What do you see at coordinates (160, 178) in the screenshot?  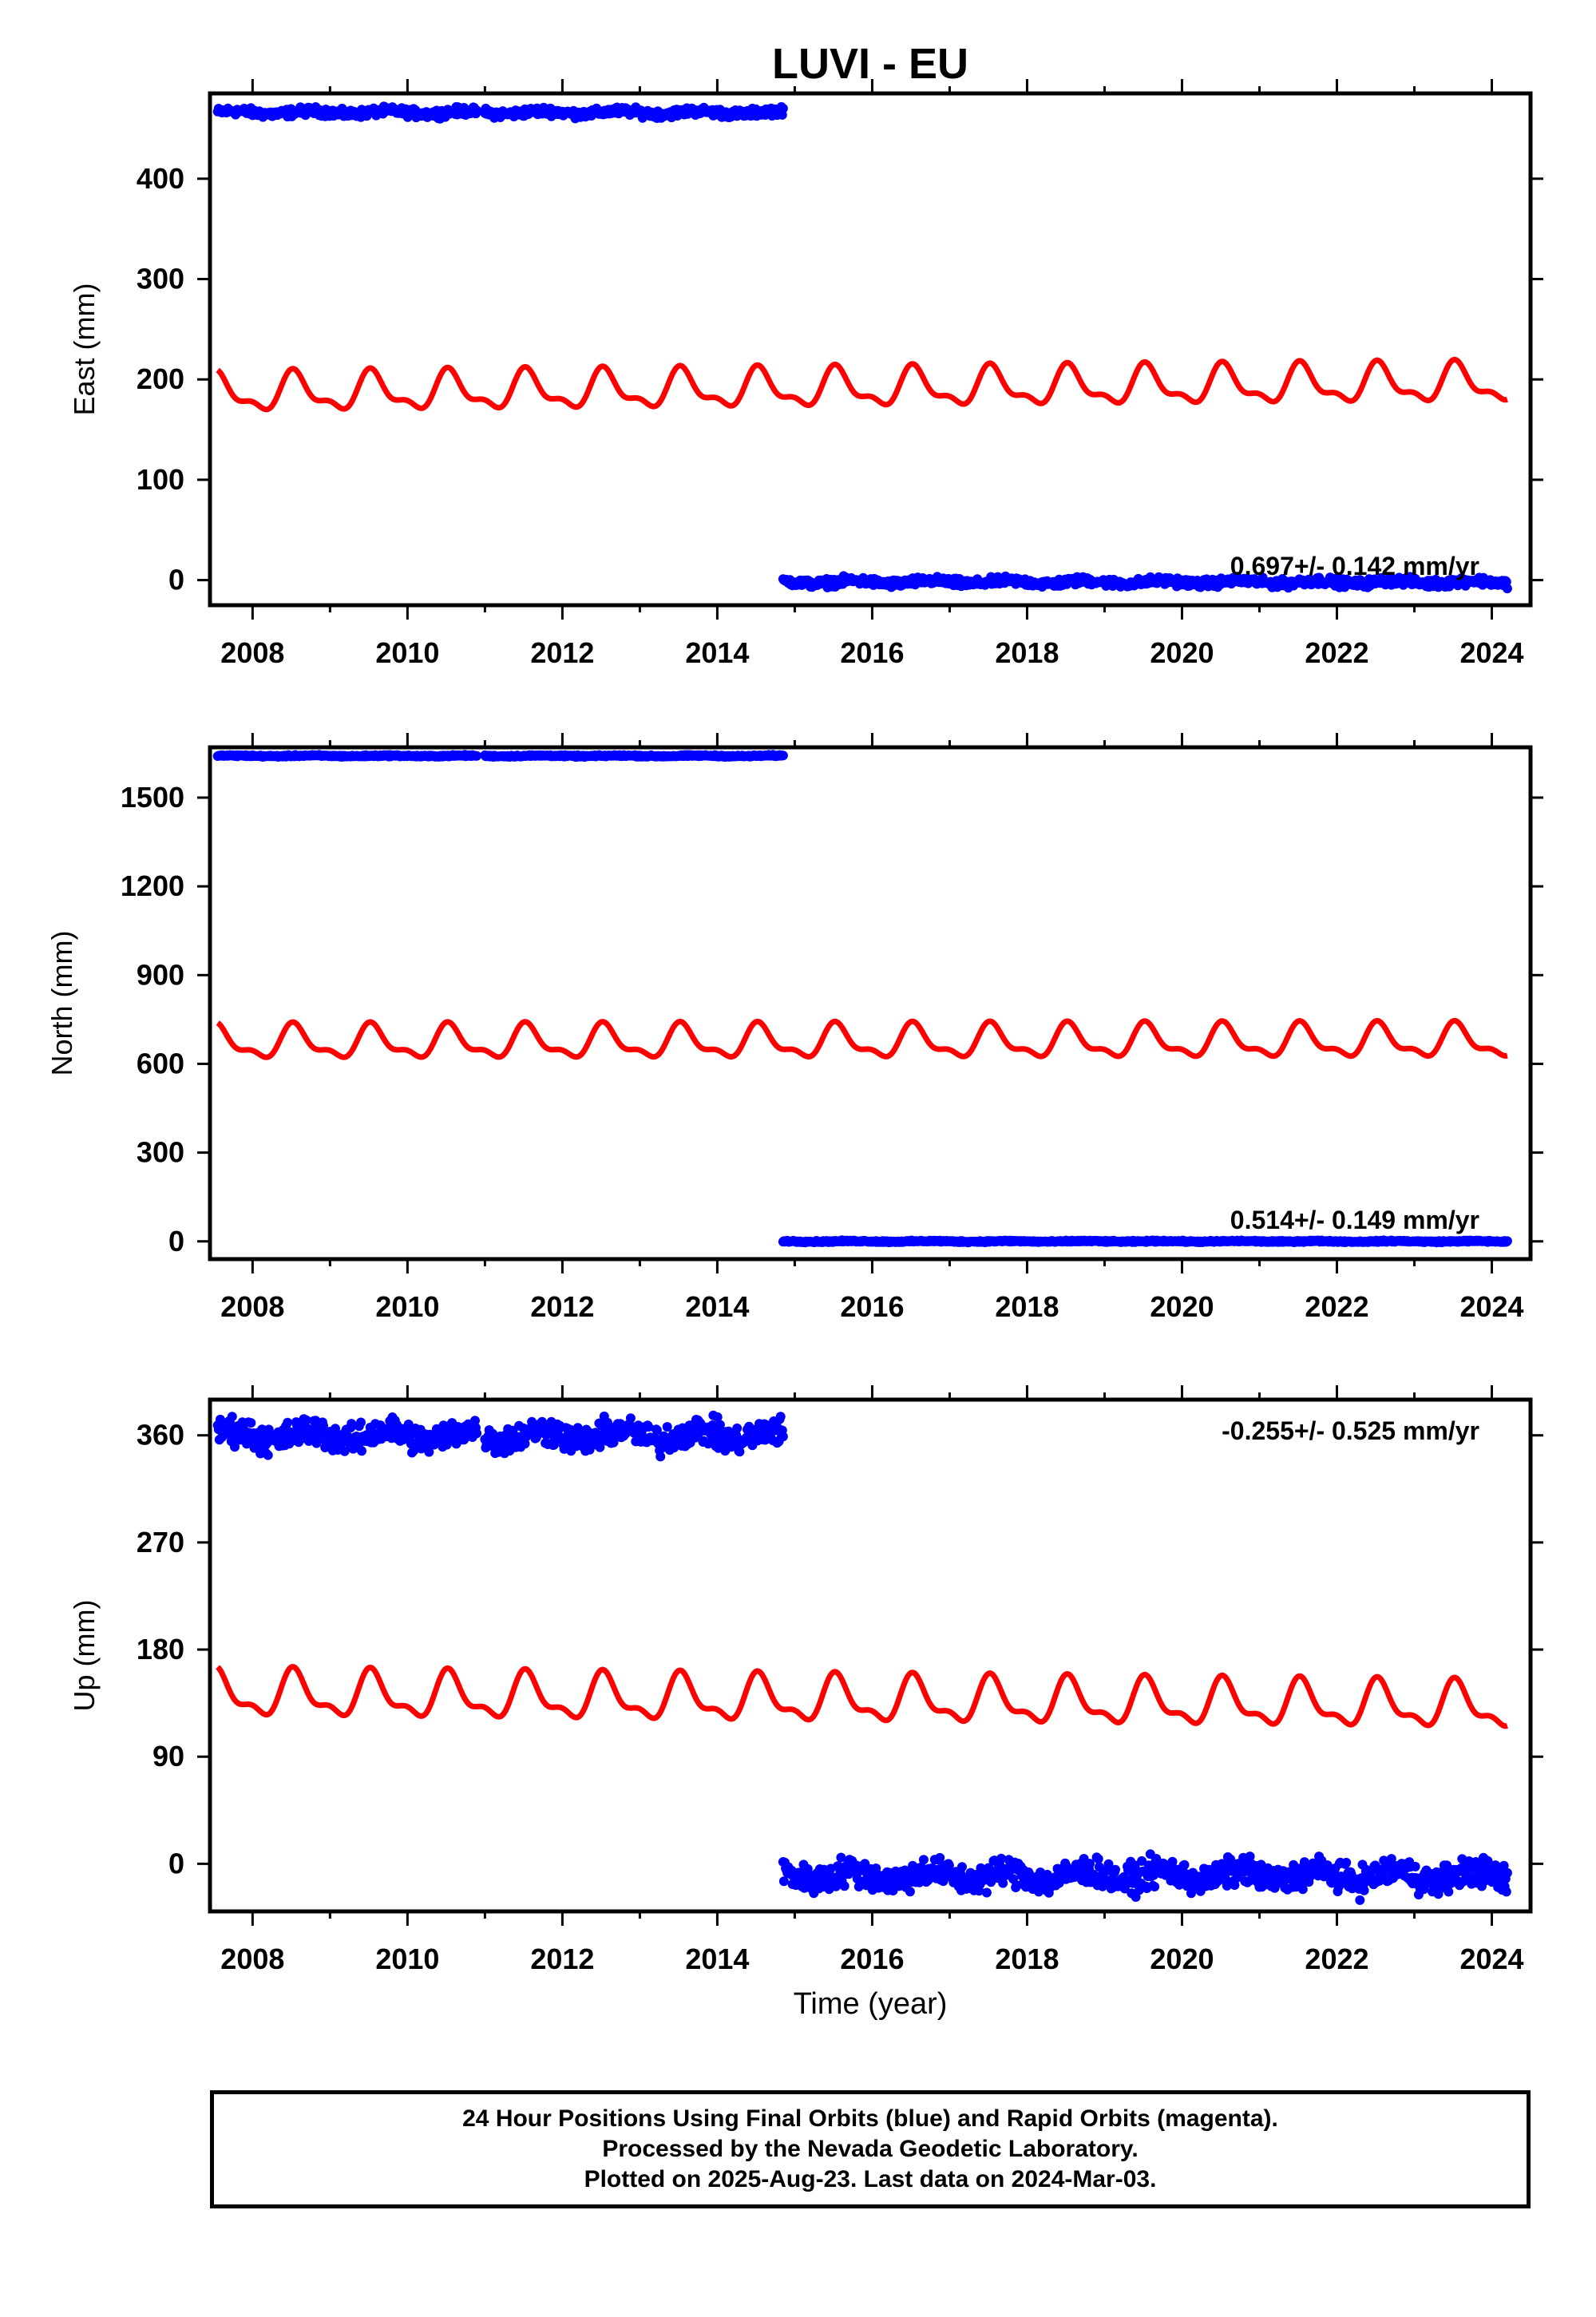 I see `y-tick-label: 400` at bounding box center [160, 178].